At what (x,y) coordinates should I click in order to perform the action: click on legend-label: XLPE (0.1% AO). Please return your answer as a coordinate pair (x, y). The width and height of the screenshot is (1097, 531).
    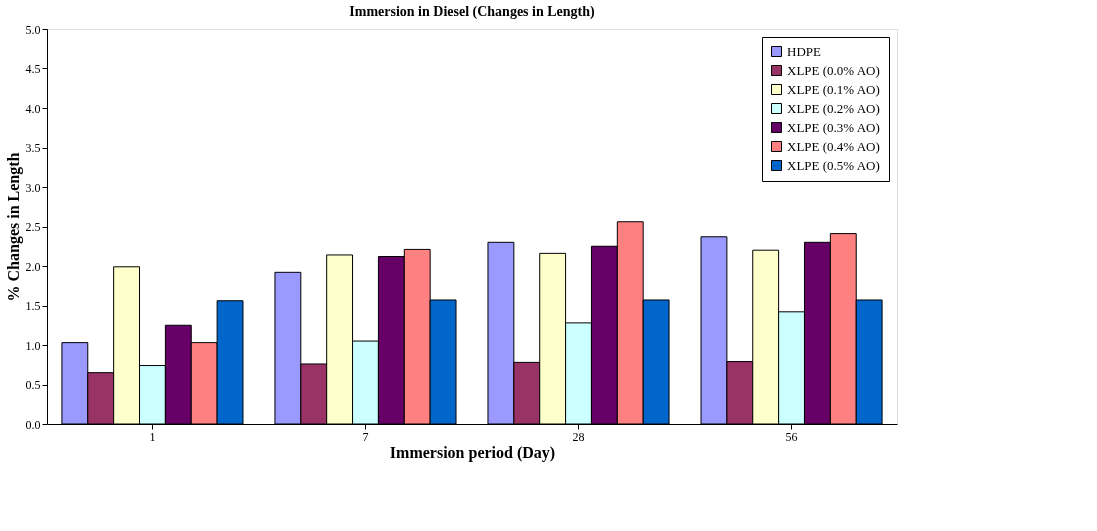
    Looking at the image, I should click on (833, 89).